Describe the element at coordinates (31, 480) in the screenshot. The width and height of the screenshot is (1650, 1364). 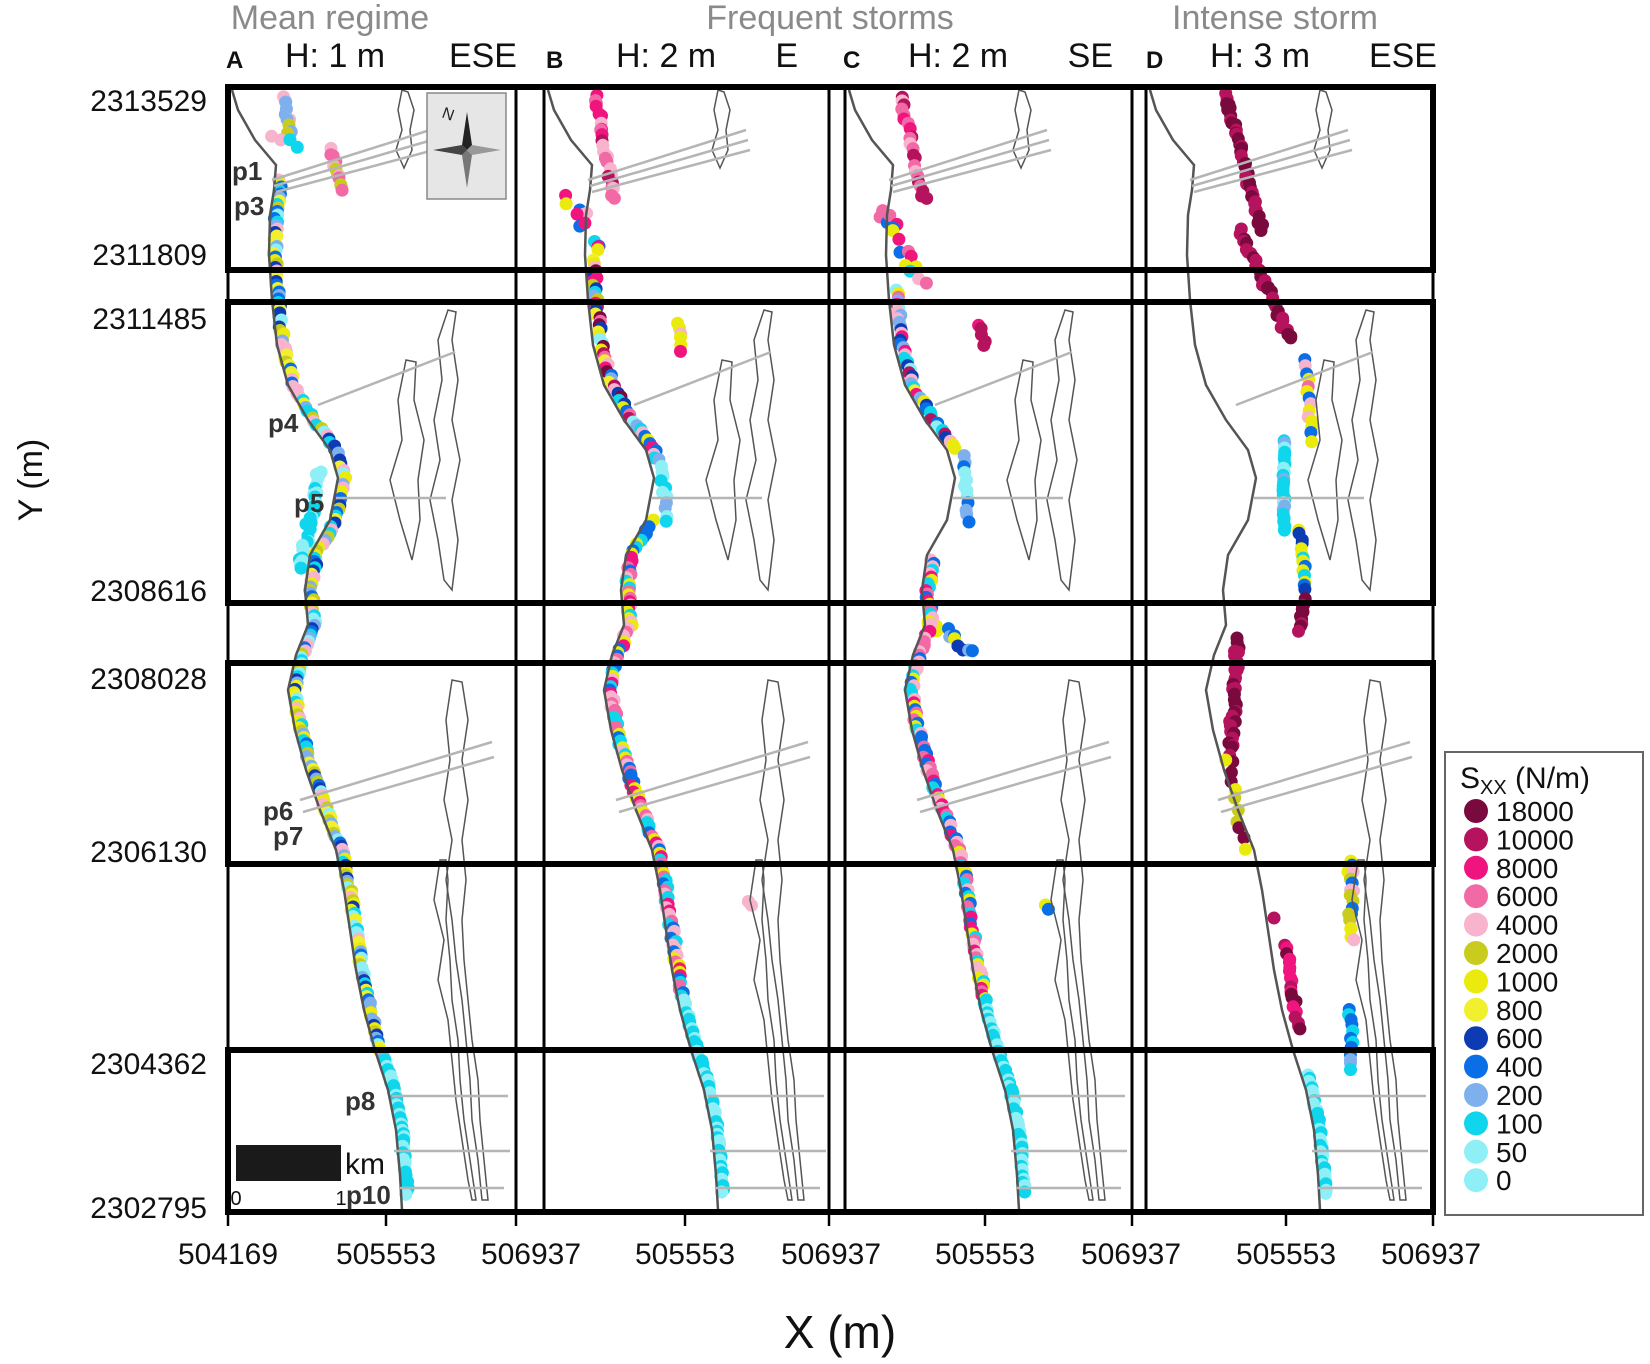
I see `y-axis-label: Y (m)` at that location.